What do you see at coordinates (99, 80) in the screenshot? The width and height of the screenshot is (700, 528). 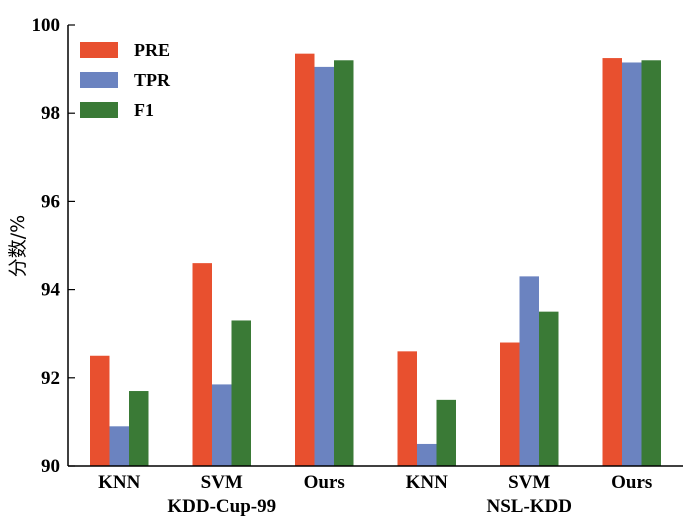 I see `legend-swatch-tpr` at bounding box center [99, 80].